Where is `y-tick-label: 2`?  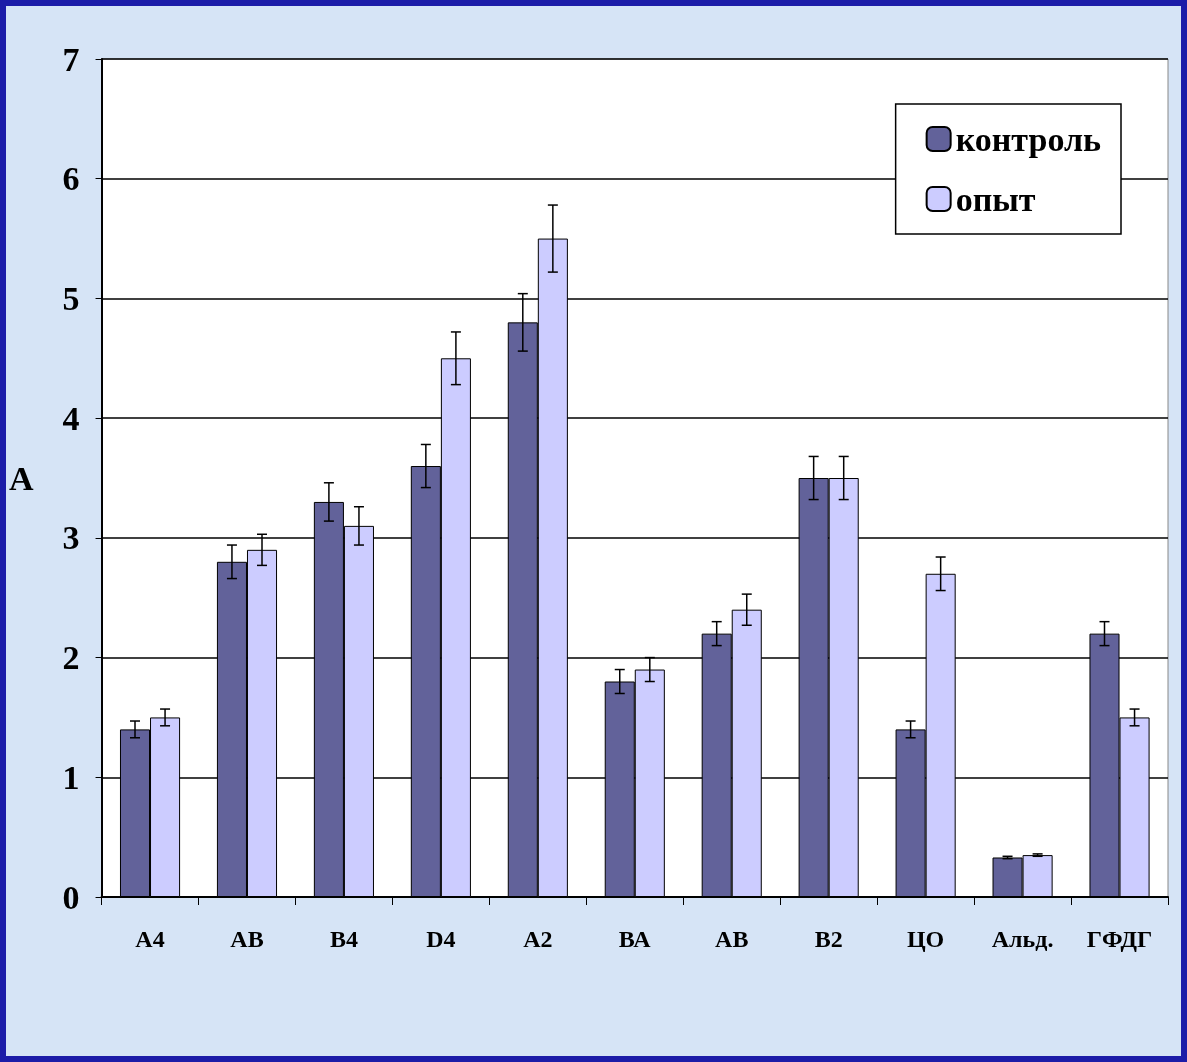
y-tick-label: 2 is located at coordinates (71, 658).